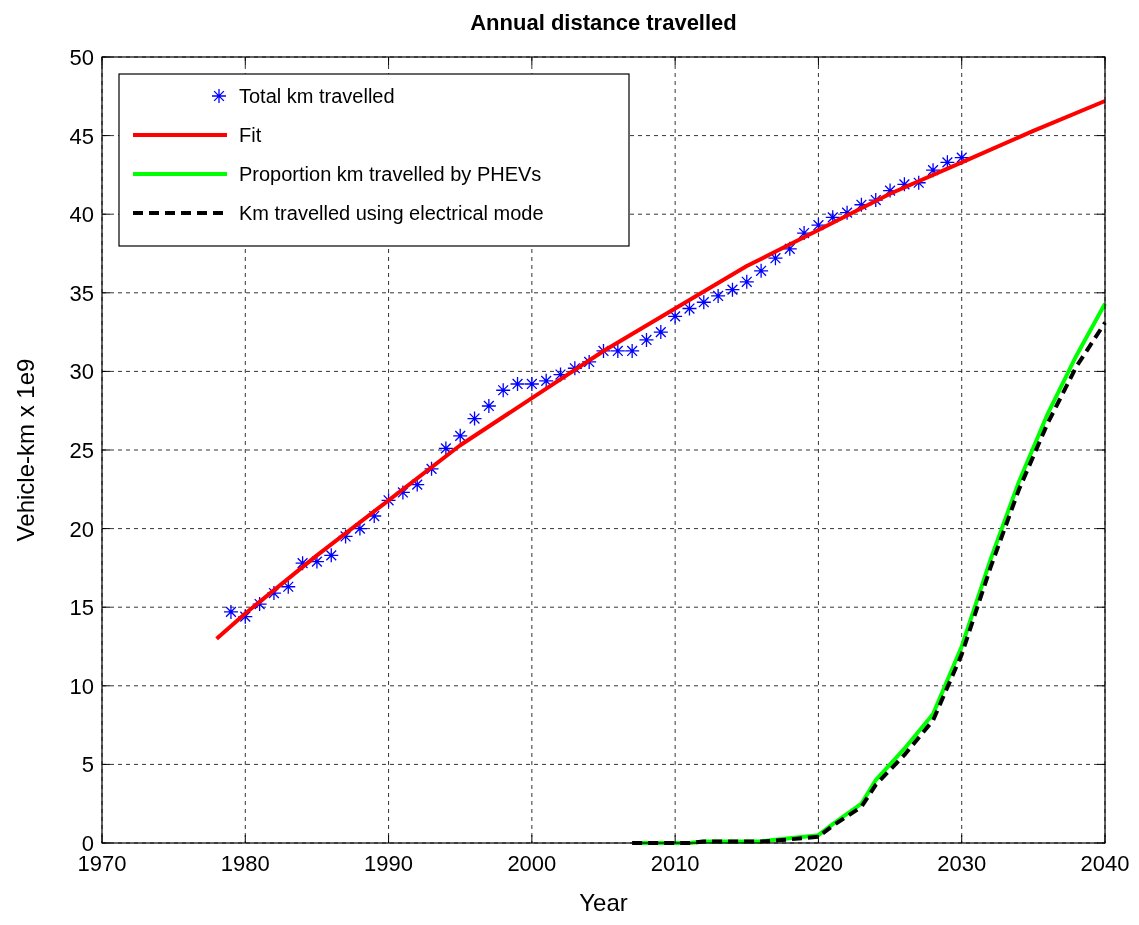 This screenshot has height=925, width=1139. What do you see at coordinates (389, 863) in the screenshot?
I see `x-tick-label: 1990` at bounding box center [389, 863].